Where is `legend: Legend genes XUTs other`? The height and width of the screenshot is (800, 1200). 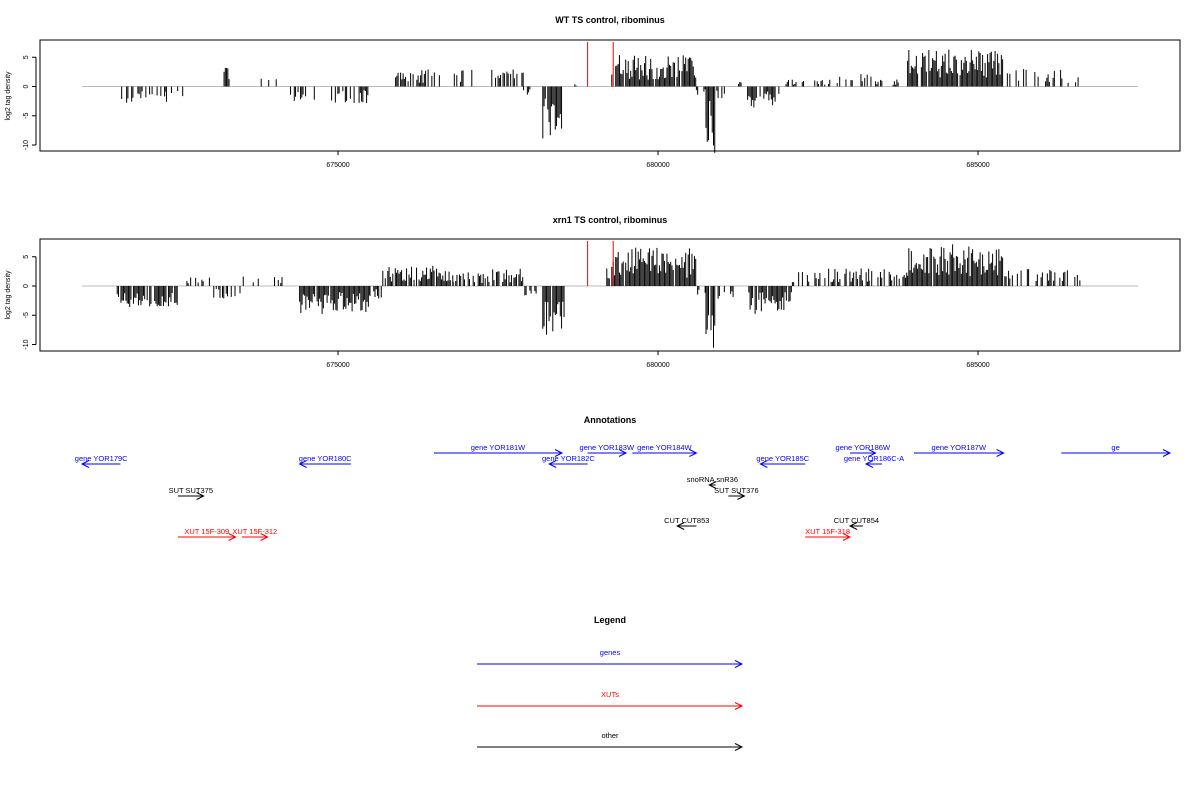 legend: Legend genes XUTs other is located at coordinates (610, 683).